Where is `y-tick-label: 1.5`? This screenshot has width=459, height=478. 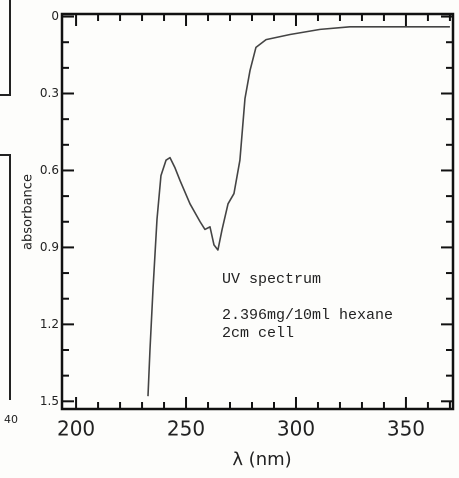
y-tick-label: 1.5 is located at coordinates (49, 401).